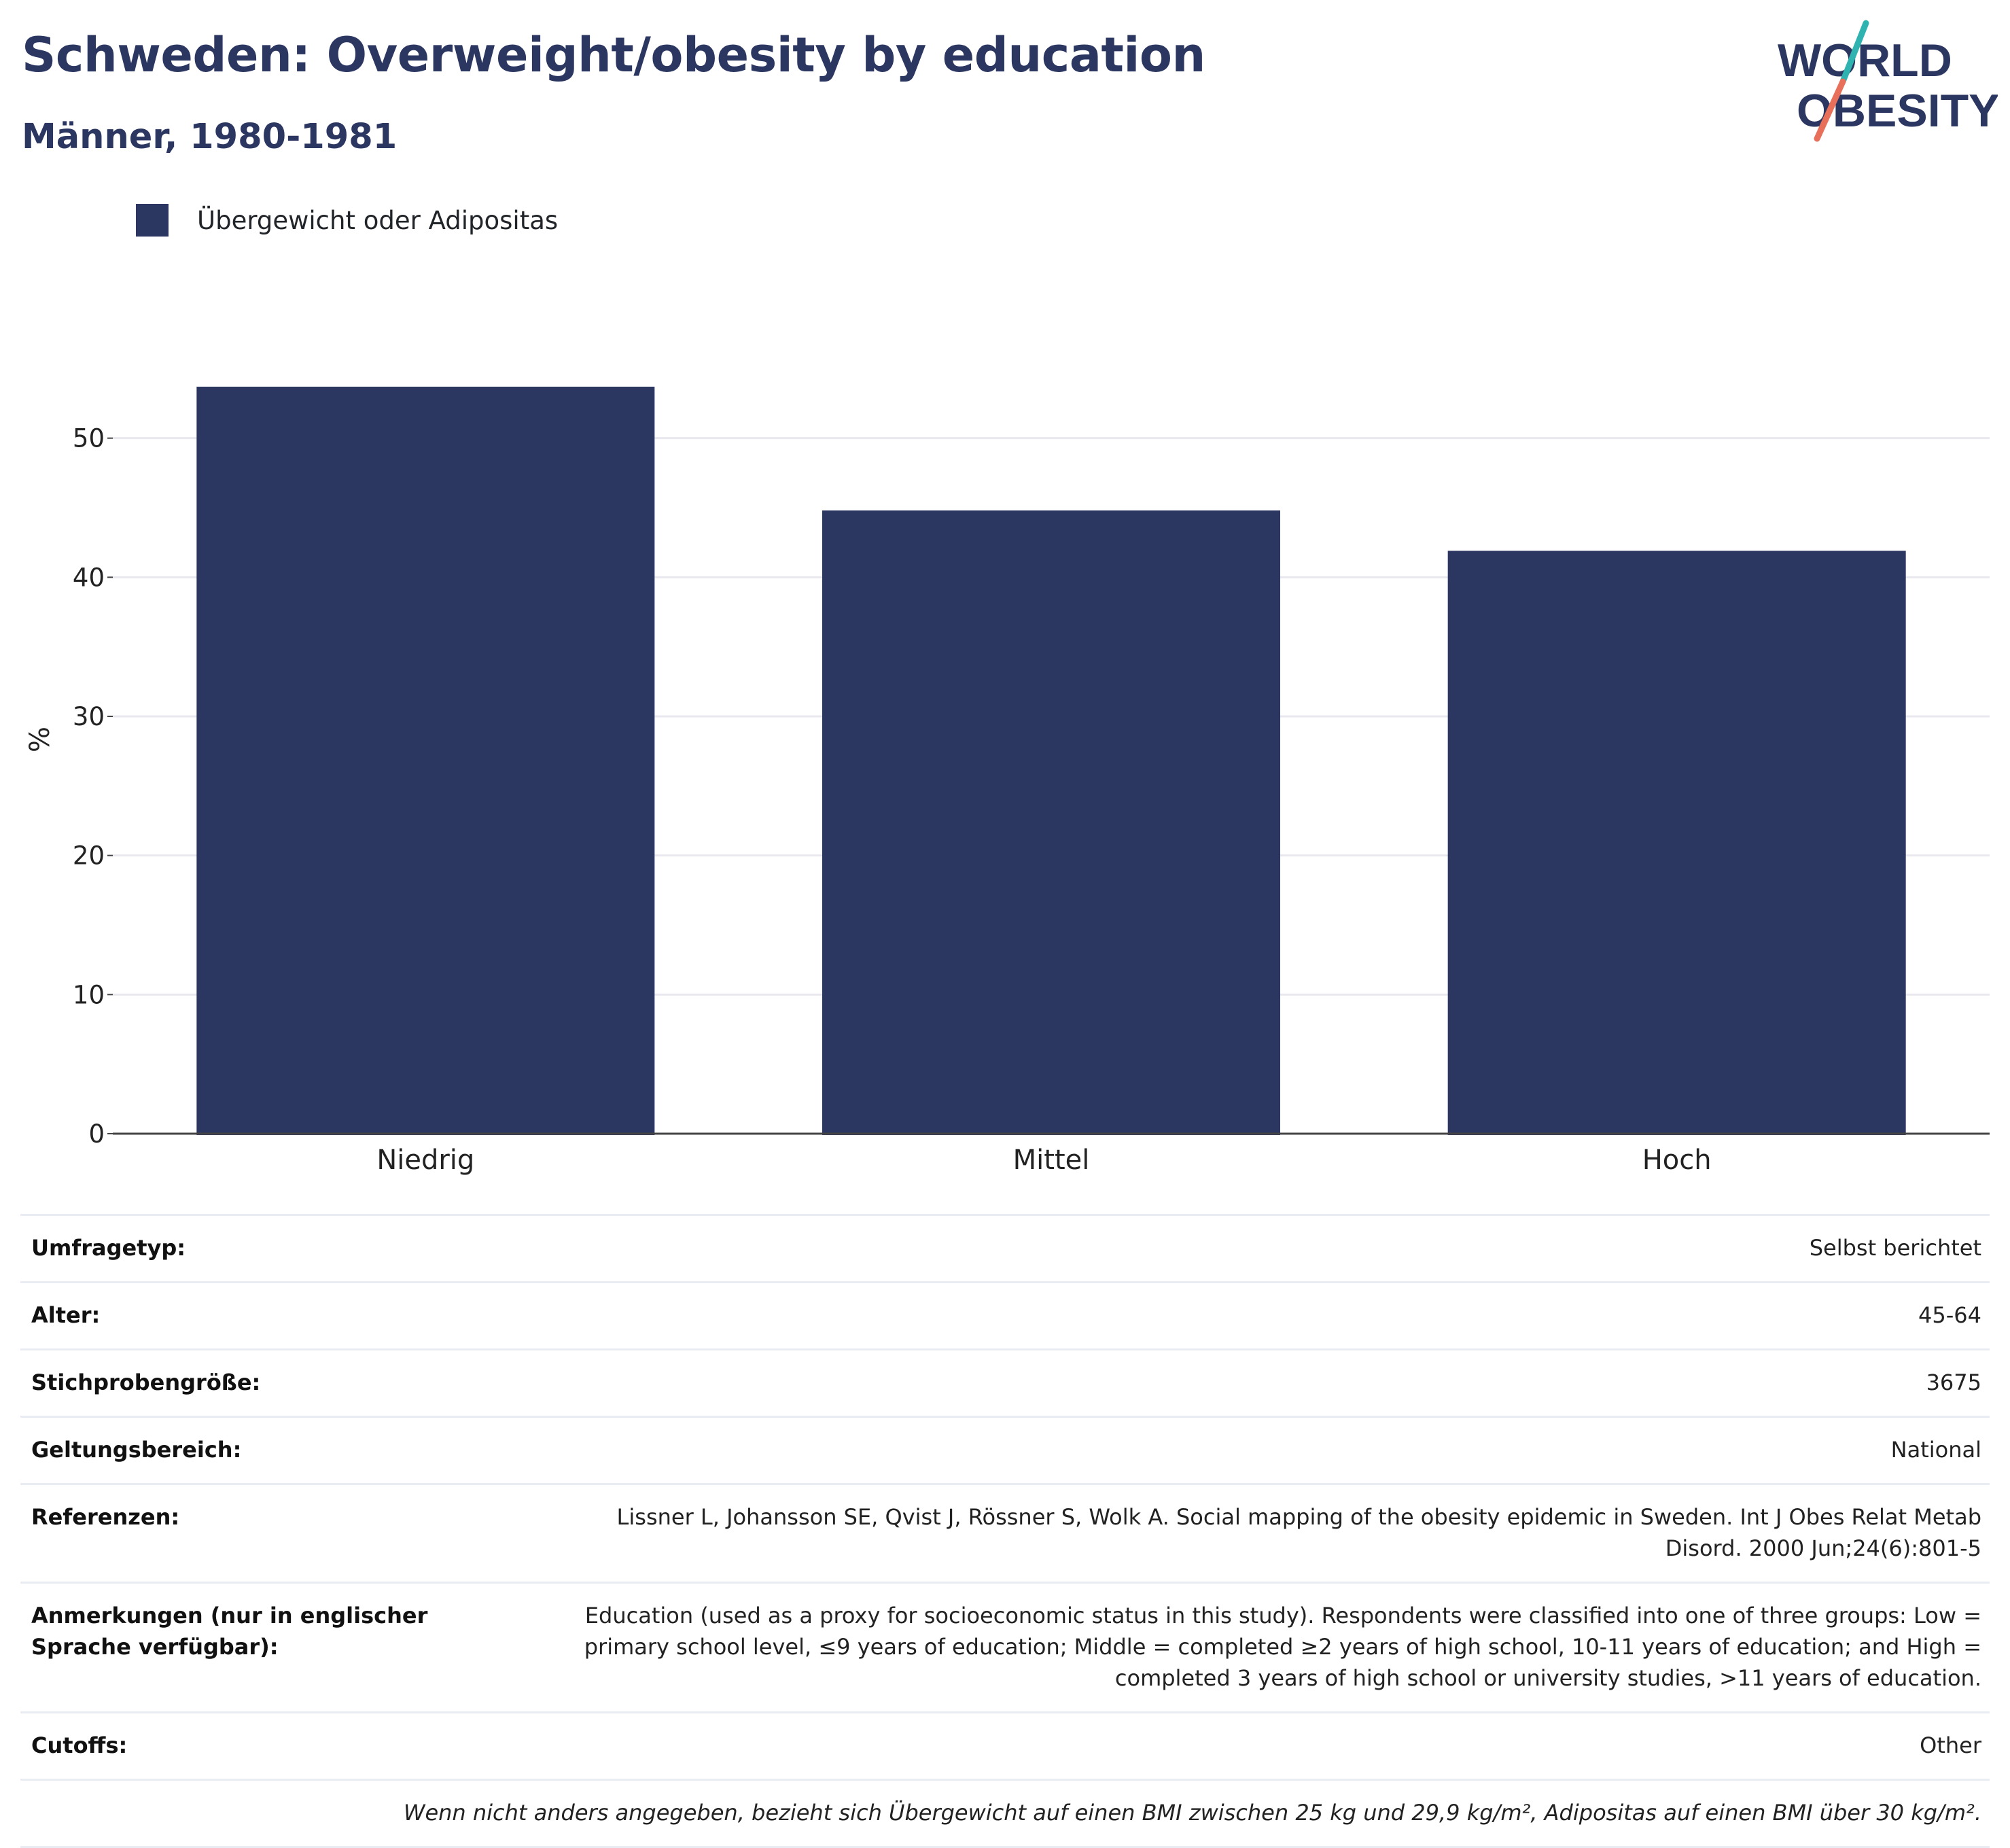 This screenshot has width=2010, height=1848. What do you see at coordinates (152, 220) in the screenshot?
I see `legend-swatch` at bounding box center [152, 220].